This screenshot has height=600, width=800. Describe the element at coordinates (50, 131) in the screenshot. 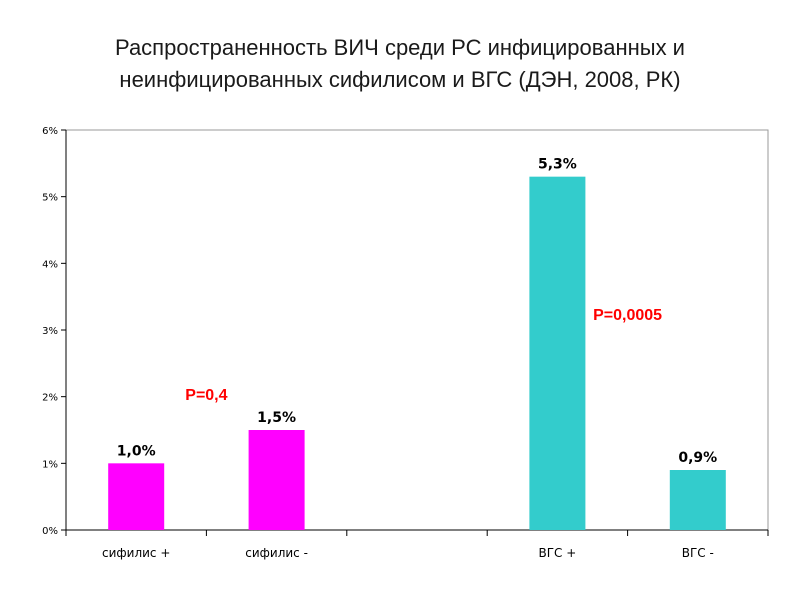

I see `y-tick-label: 6%` at that location.